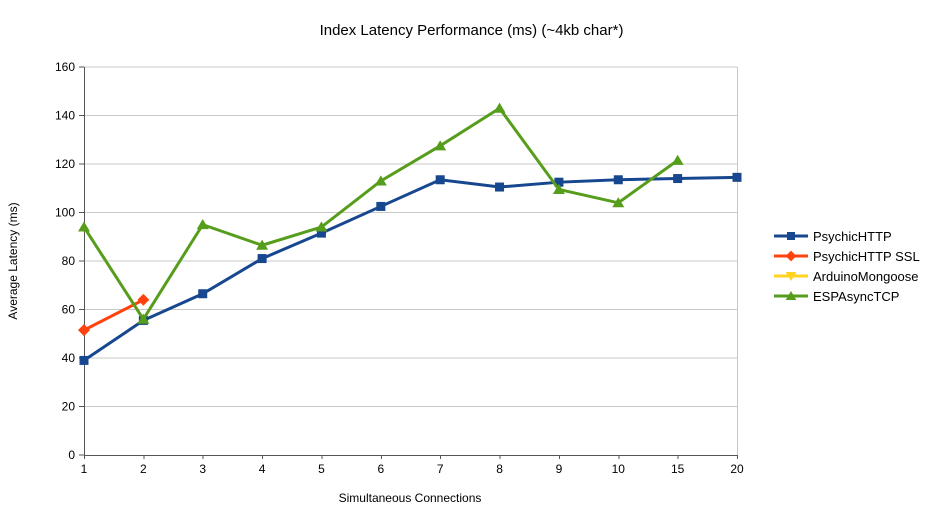  I want to click on x-tick-label: 10, so click(619, 469).